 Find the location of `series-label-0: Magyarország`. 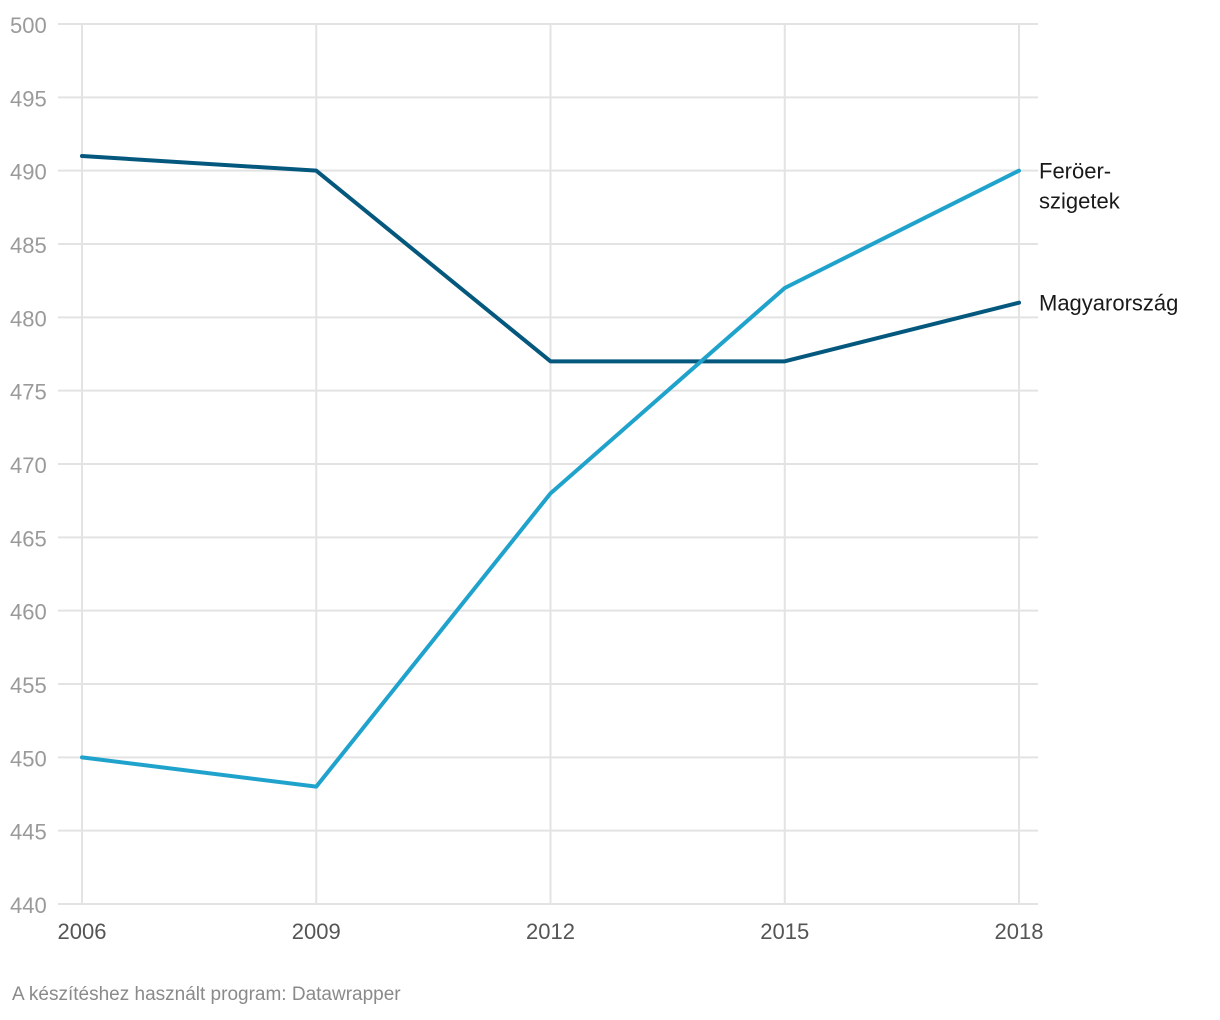

series-label-0: Magyarország is located at coordinates (1108, 303).